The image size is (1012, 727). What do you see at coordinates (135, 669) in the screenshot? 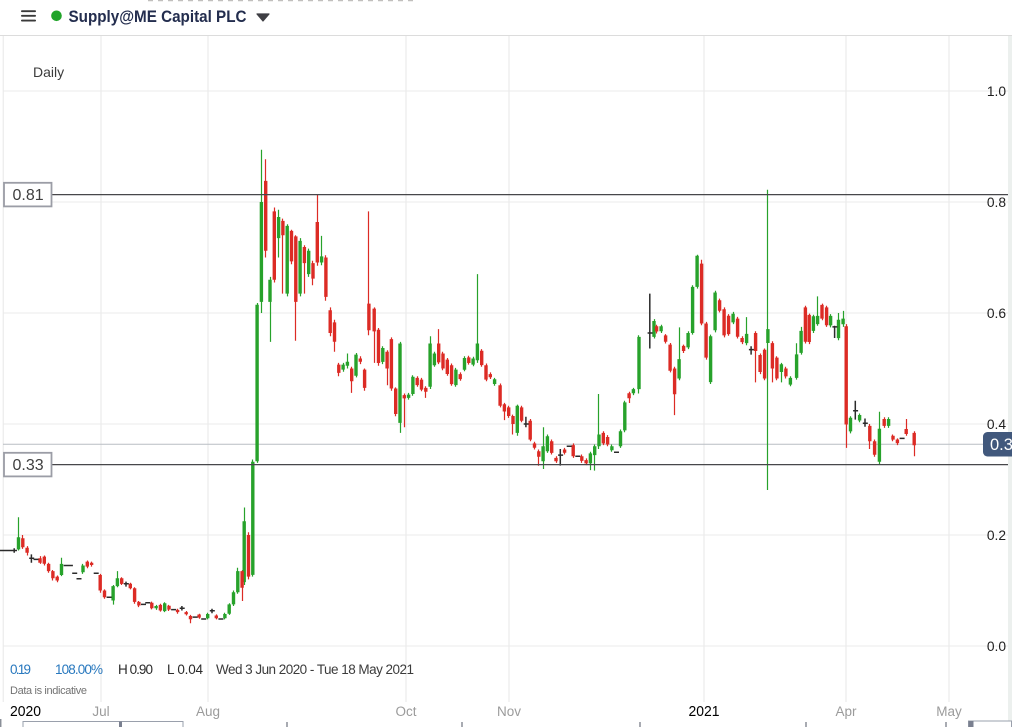
I see `svg-text: H 0.90` at bounding box center [135, 669].